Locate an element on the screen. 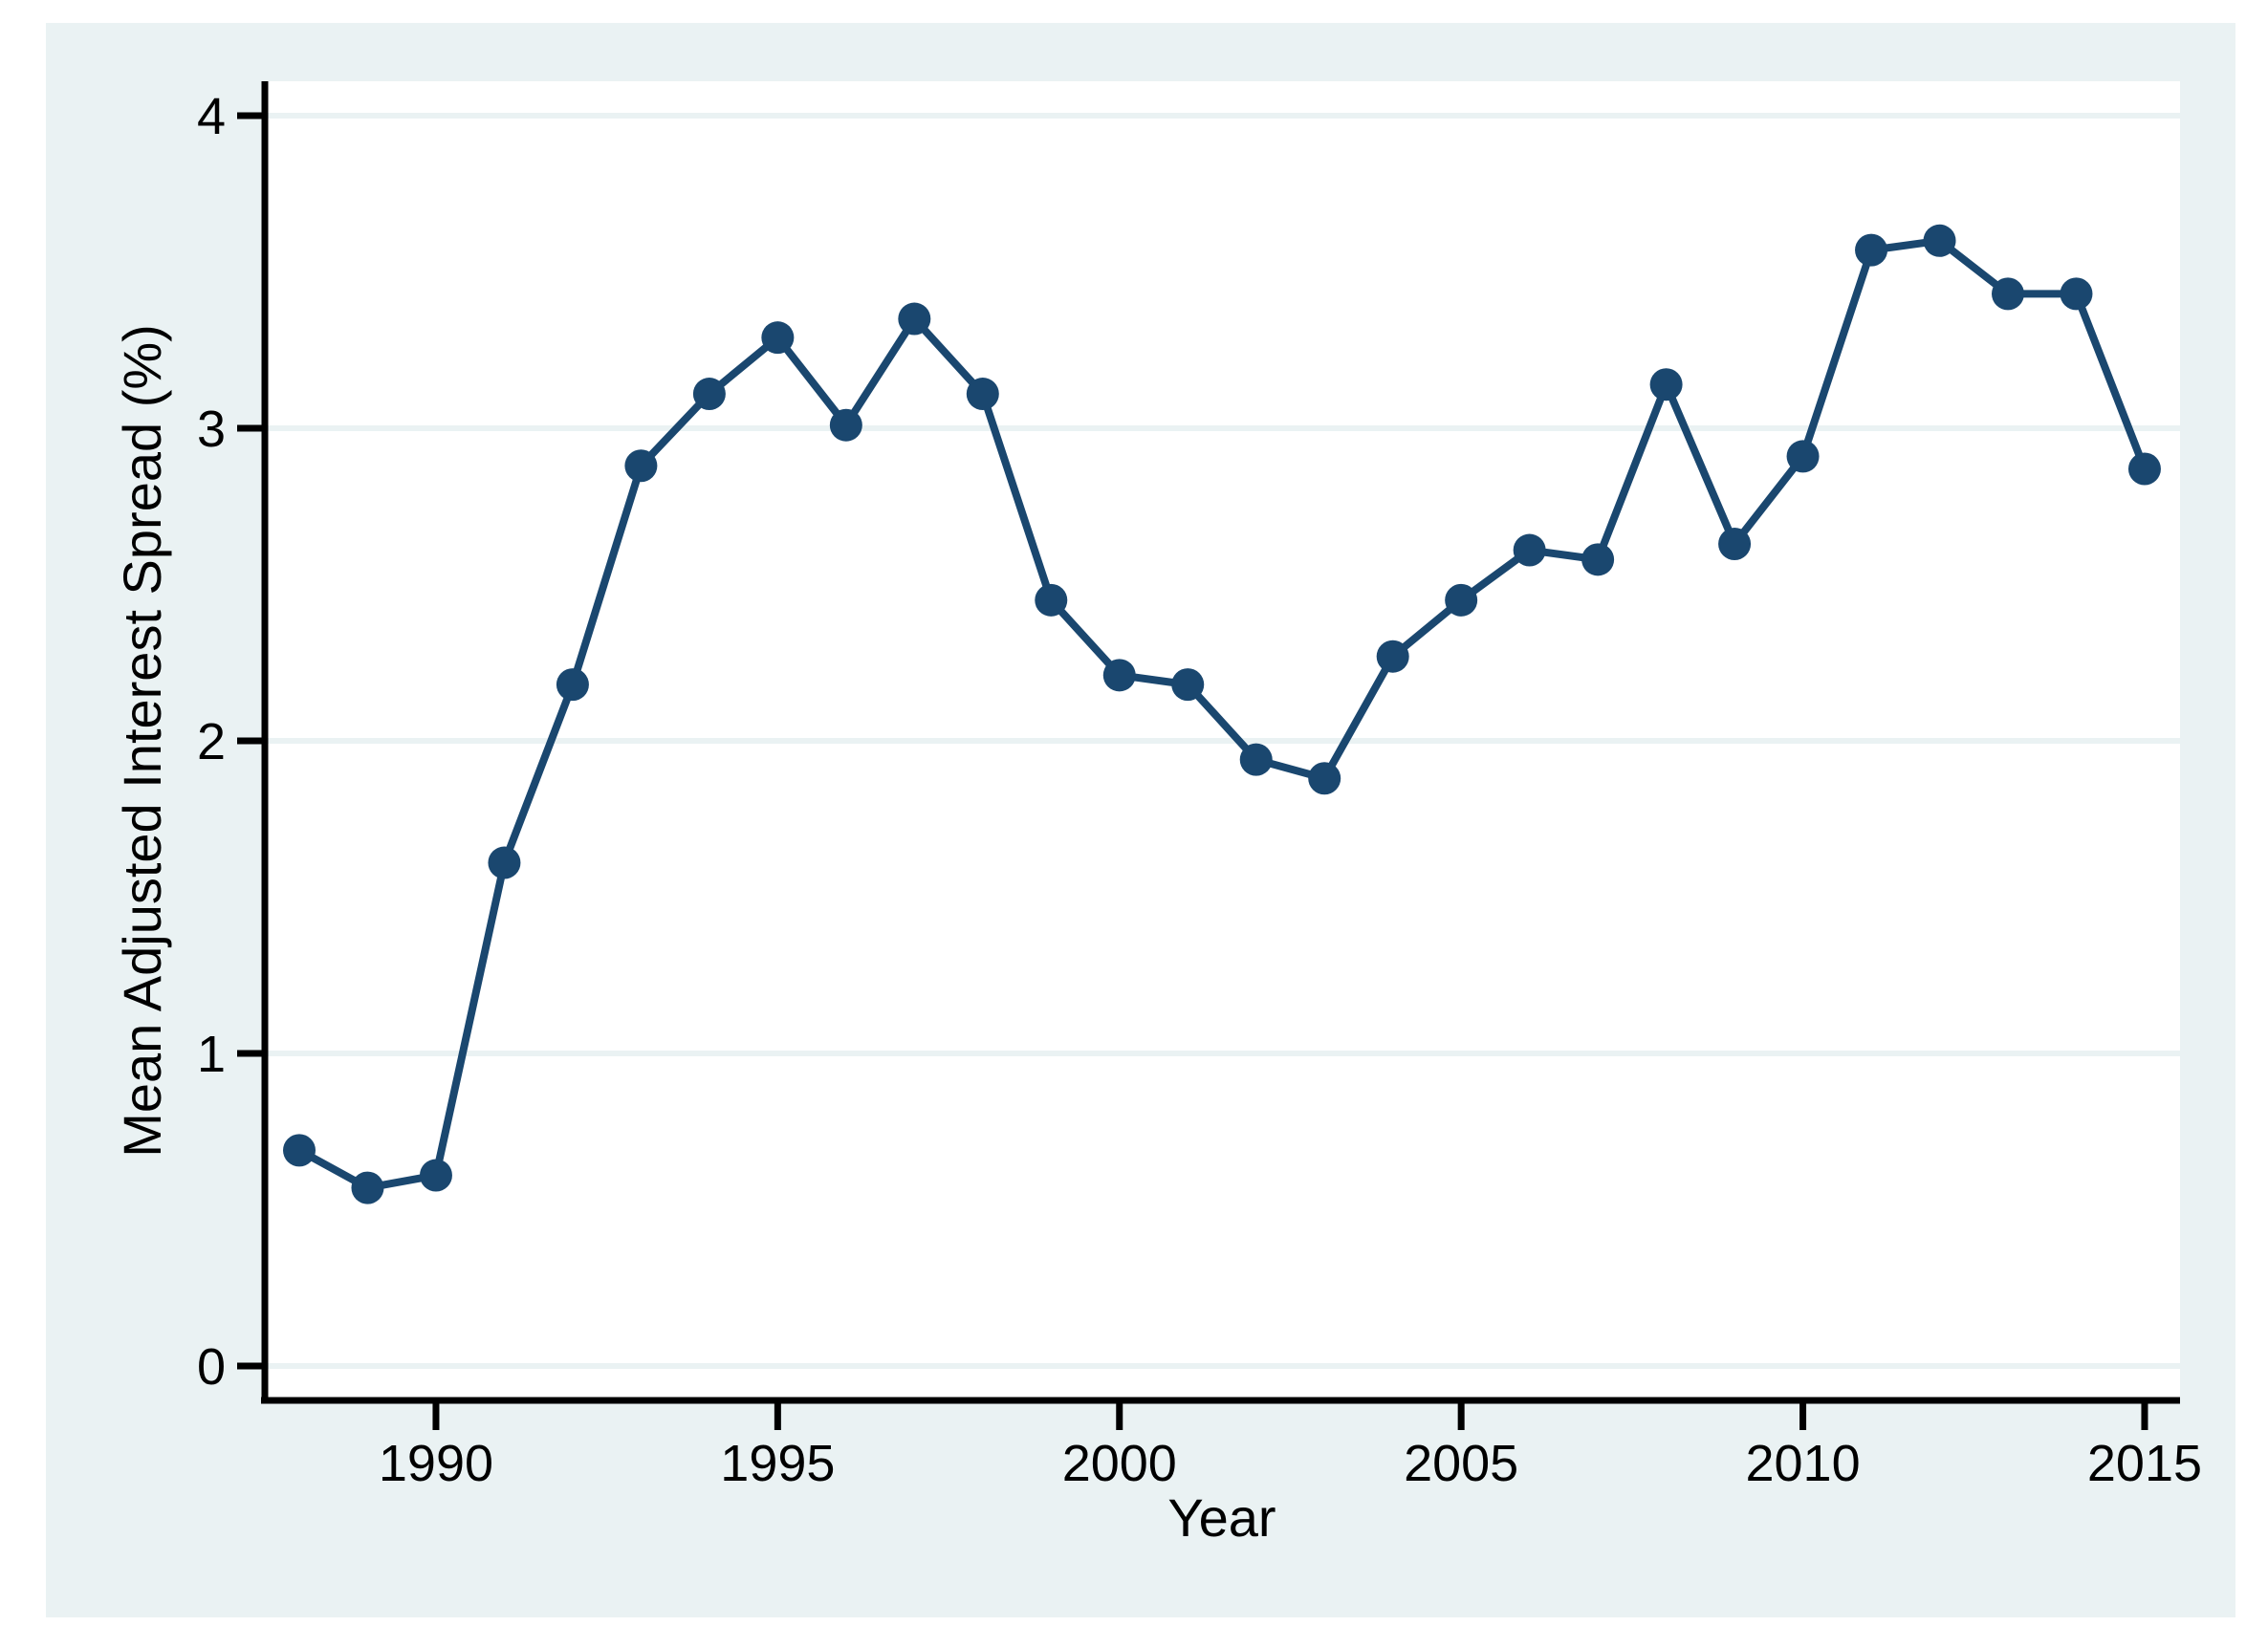 The width and height of the screenshot is (2268, 1648). data-point-1996 is located at coordinates (846, 425).